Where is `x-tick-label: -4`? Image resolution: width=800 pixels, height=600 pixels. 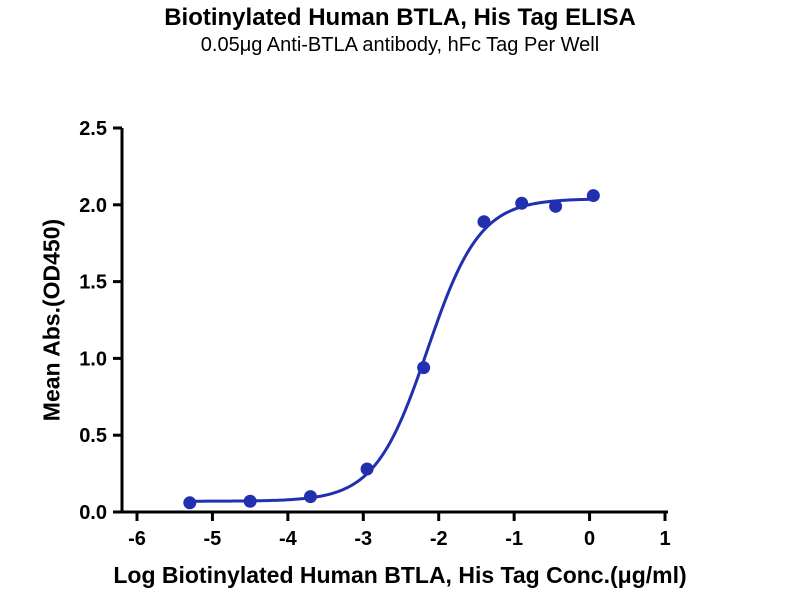 x-tick-label: -4 is located at coordinates (288, 539).